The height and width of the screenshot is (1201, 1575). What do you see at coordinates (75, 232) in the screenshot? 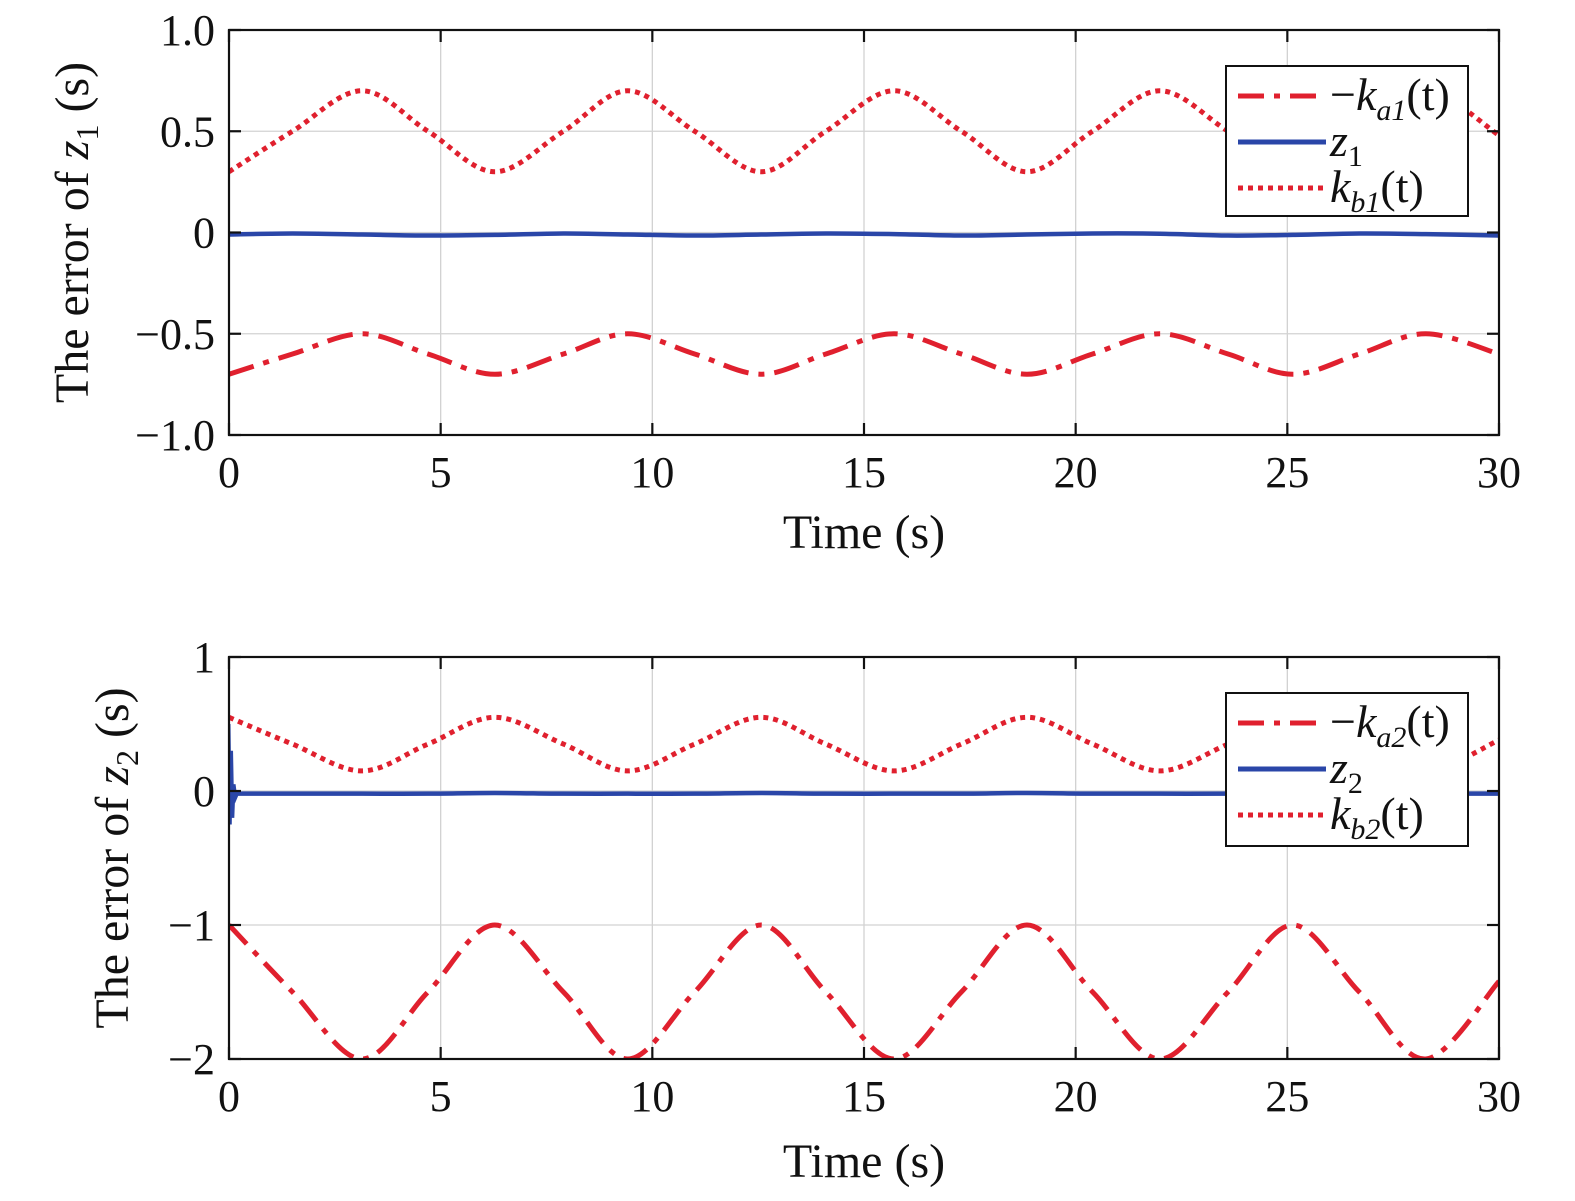
I see `y-axis-label: The error of z1 (s)` at bounding box center [75, 232].